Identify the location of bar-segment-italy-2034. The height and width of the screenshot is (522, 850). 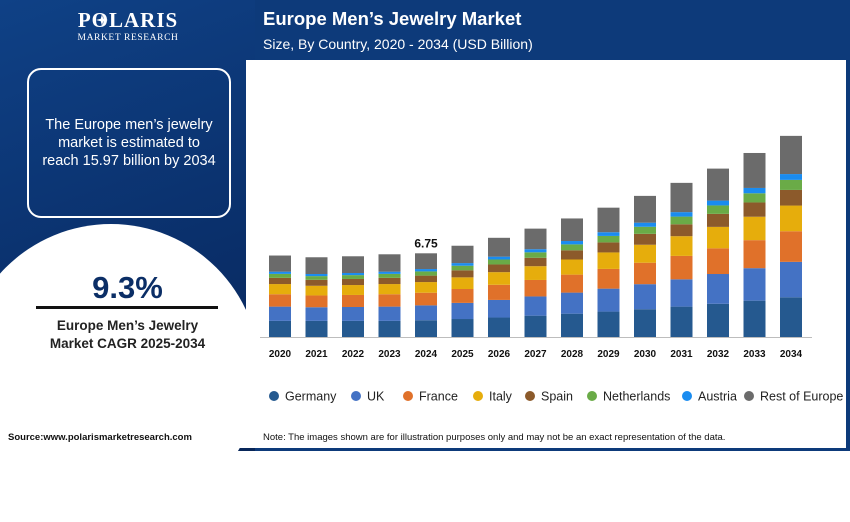
(791, 218).